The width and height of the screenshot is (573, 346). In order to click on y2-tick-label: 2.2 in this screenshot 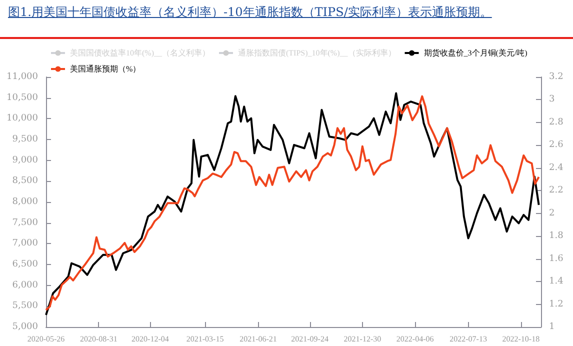, I will do `click(556, 191)`.